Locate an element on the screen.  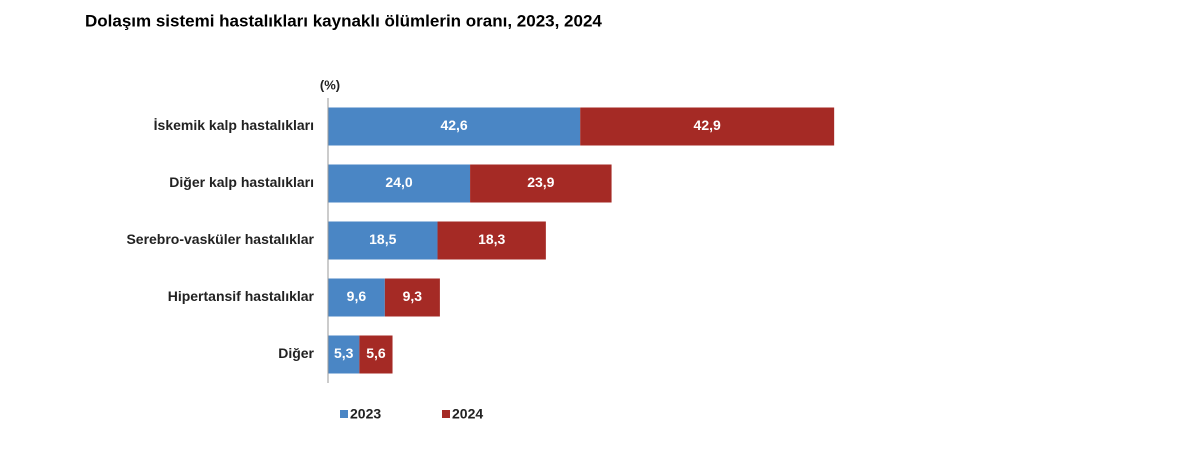
category-label: İskemik kalp hastalıkları is located at coordinates (234, 125).